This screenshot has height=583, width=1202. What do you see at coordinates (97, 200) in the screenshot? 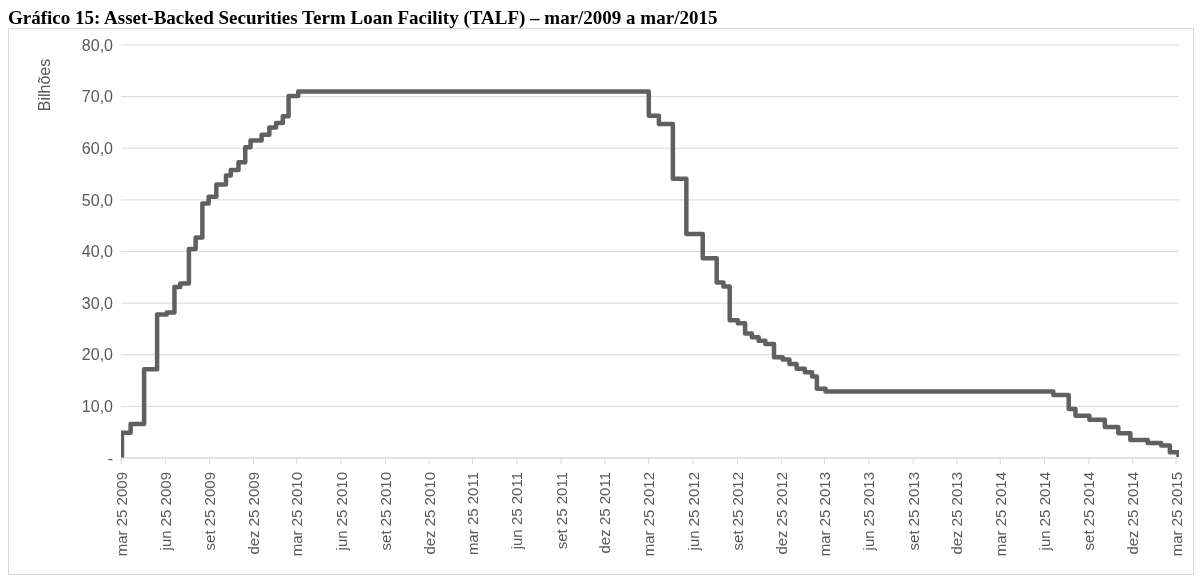
I see `y-tick-label: 50,0` at bounding box center [97, 200].